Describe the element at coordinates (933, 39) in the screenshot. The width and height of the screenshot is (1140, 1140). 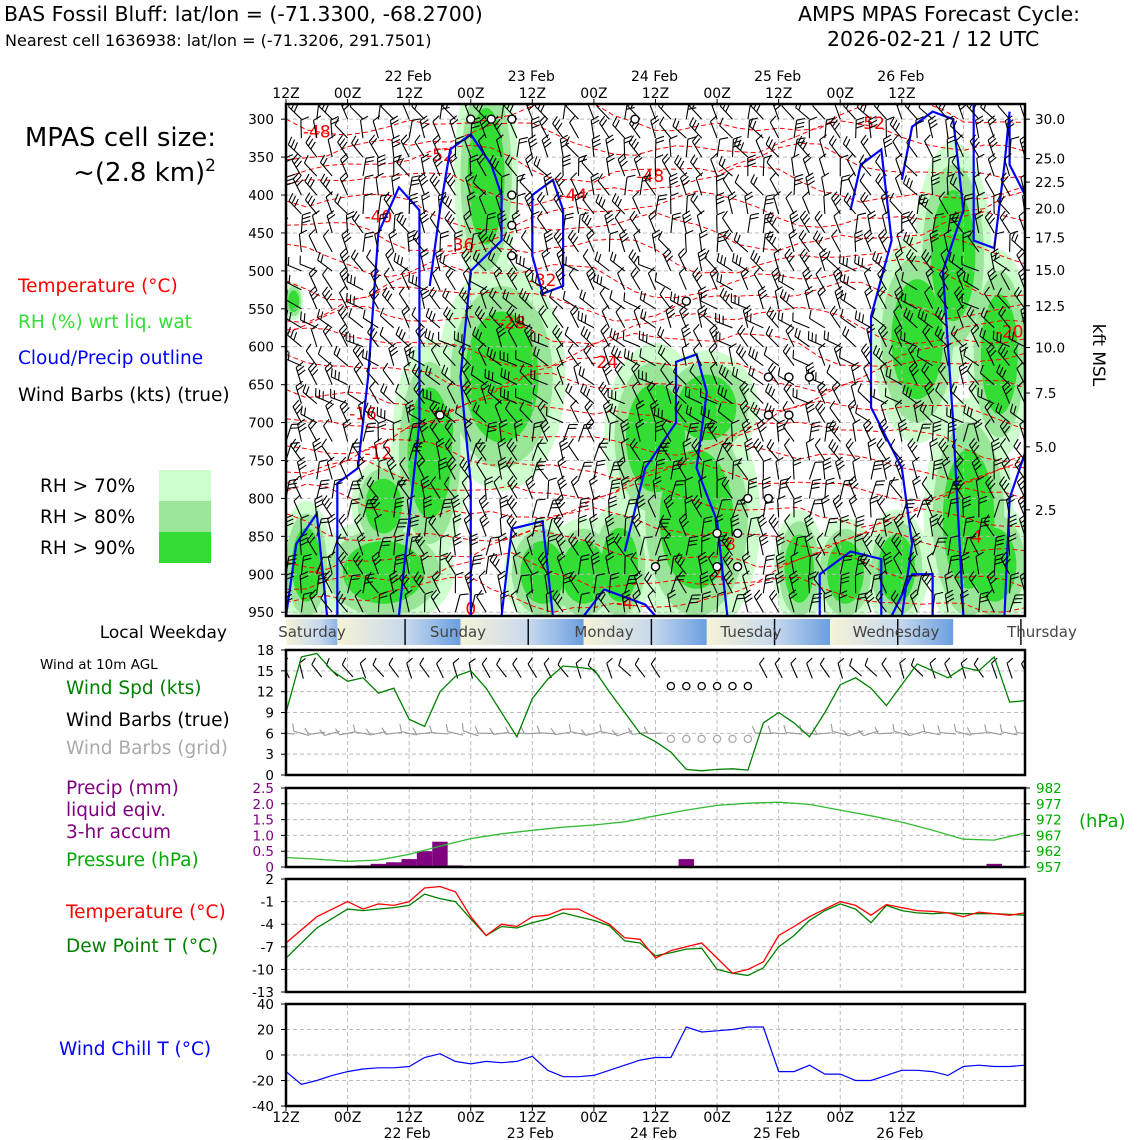
I see `forecast-cycle-date: 2026-02-21 / 12 UTC` at that location.